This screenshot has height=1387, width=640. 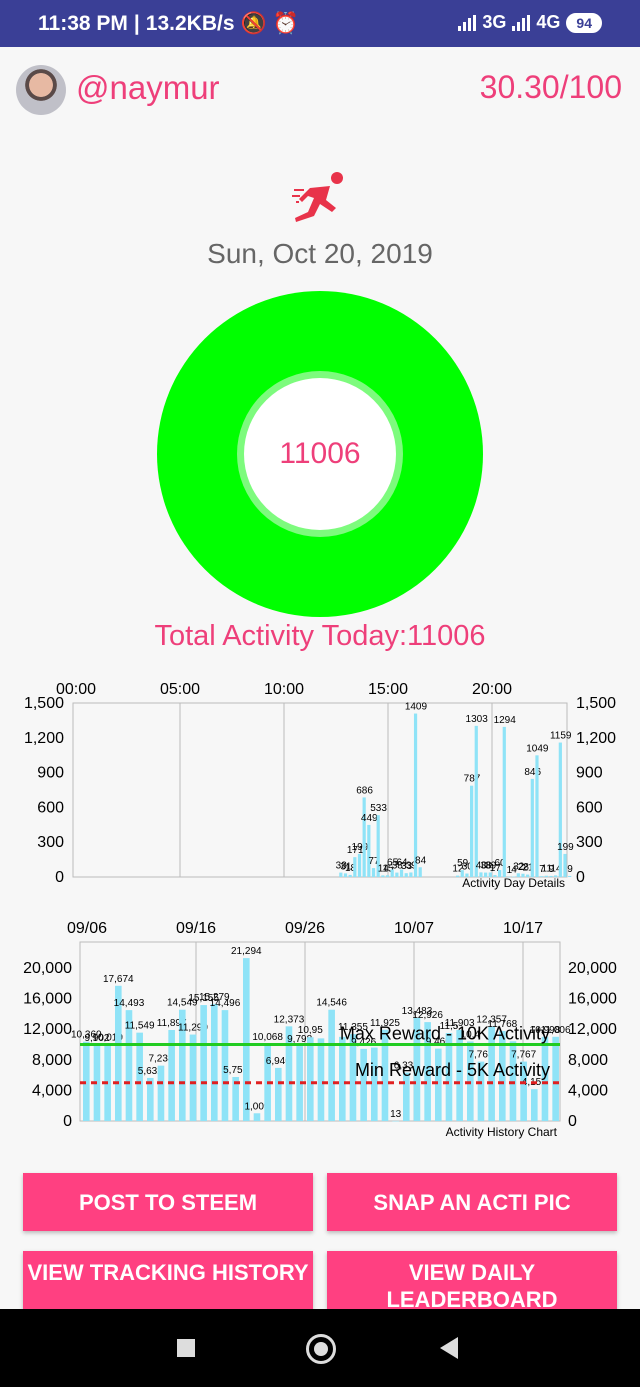 I want to click on network-4g: 4G, so click(x=548, y=22).